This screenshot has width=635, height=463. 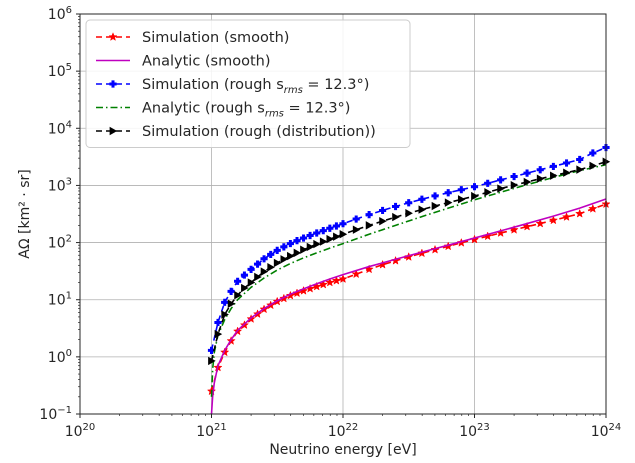 What do you see at coordinates (317, 109) in the screenshot?
I see `legend-label-tail: = 12.3°)` at bounding box center [317, 109].